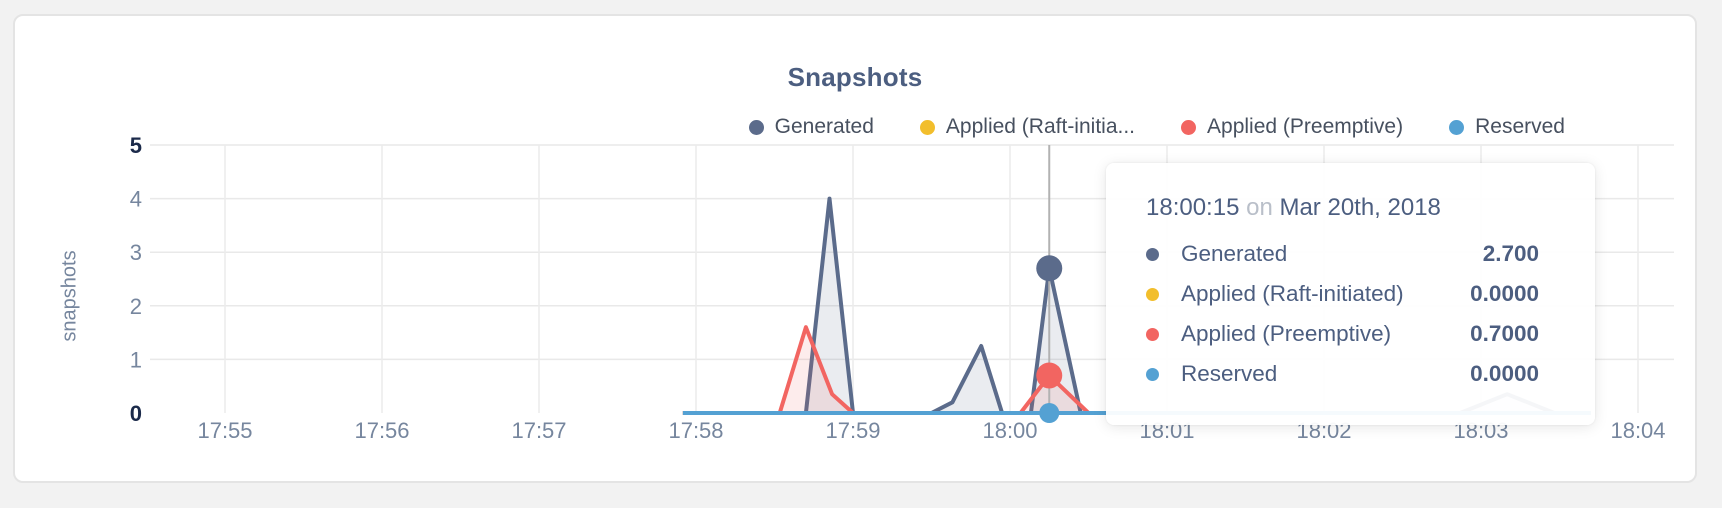 The width and height of the screenshot is (1722, 508). I want to click on x-tick-label: 18:00, so click(1009, 430).